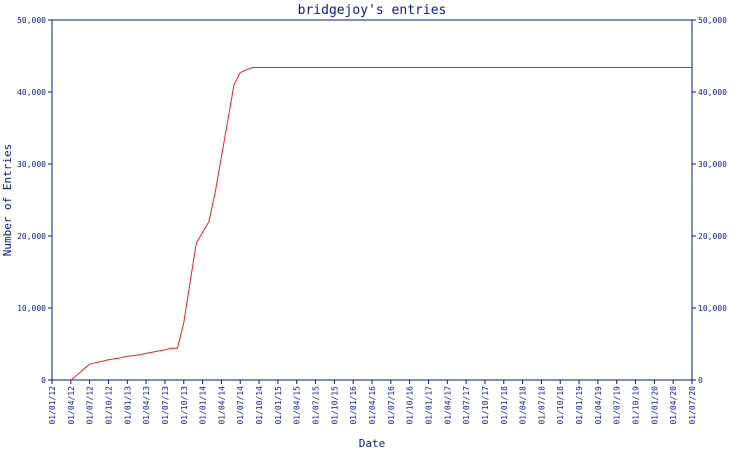  I want to click on x-tick-label: 01/10/16, so click(410, 405).